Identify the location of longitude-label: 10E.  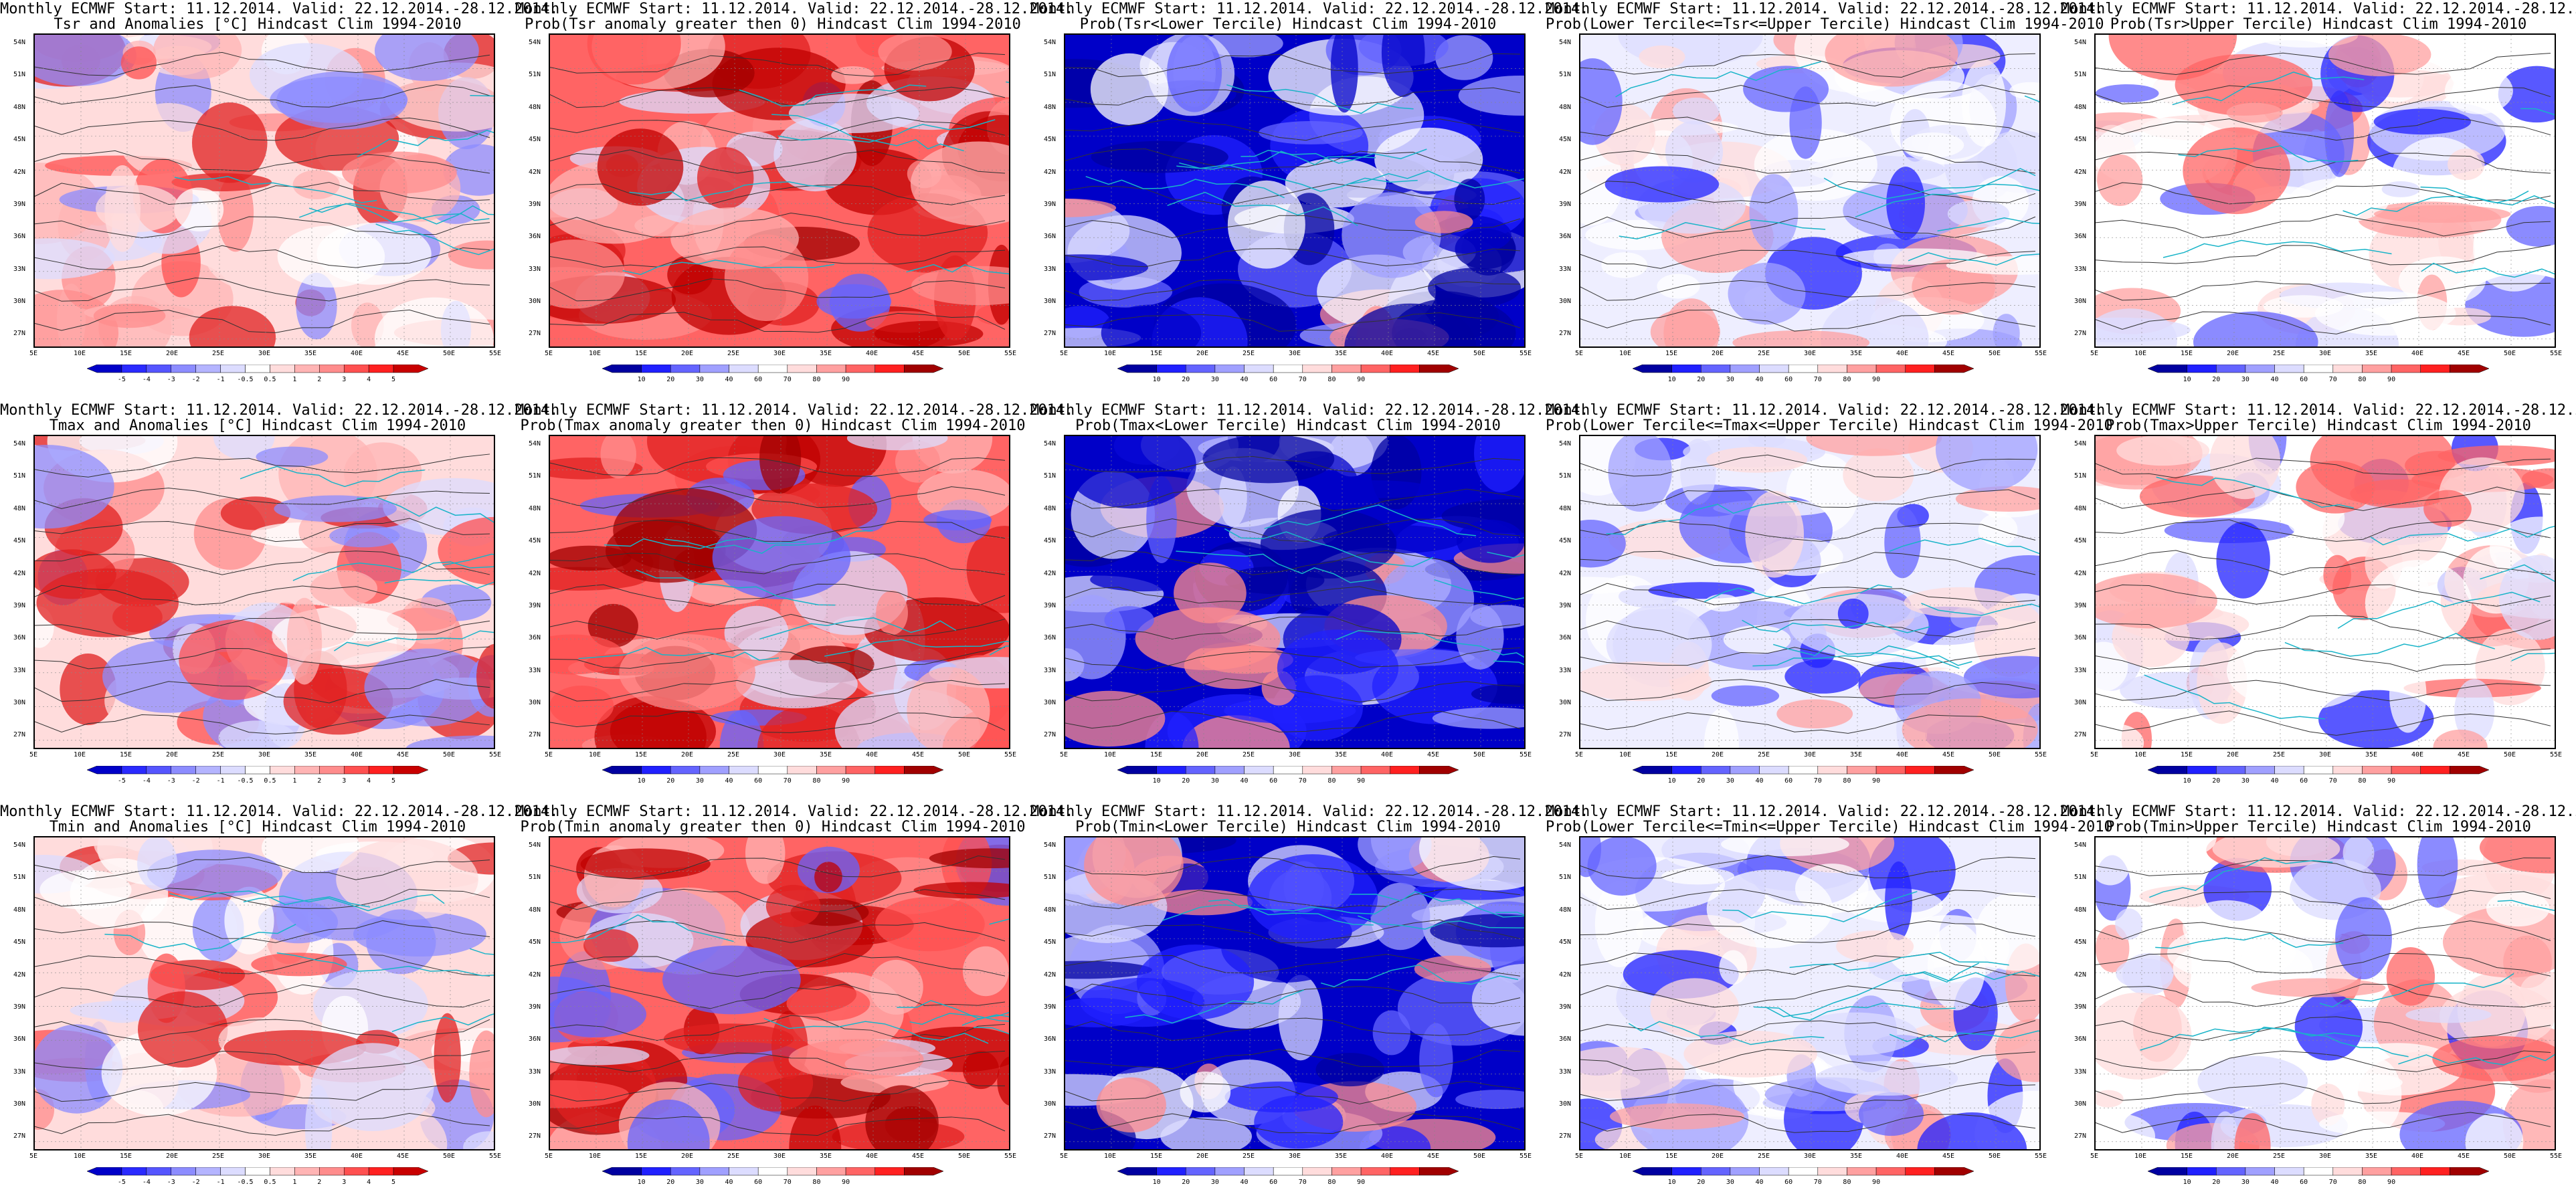
(595, 755).